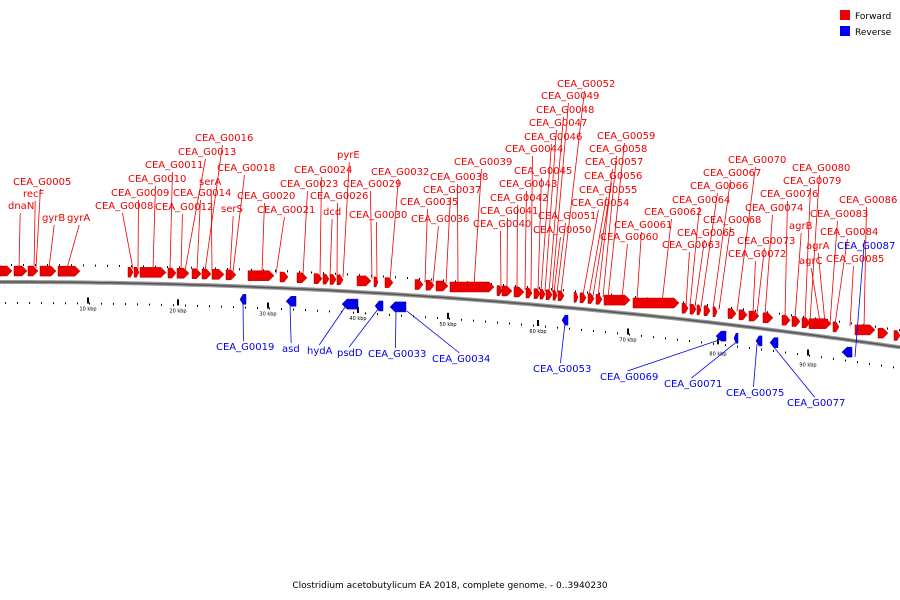 Image resolution: width=900 pixels, height=600 pixels. Describe the element at coordinates (774, 208) in the screenshot. I see `gene-label: CEA_G0074` at that location.